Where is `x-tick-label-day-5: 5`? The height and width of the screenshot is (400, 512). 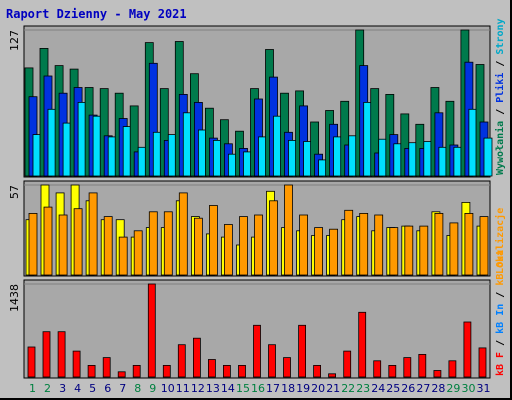 x-tick-label-day-5: 5 is located at coordinates (92, 388).